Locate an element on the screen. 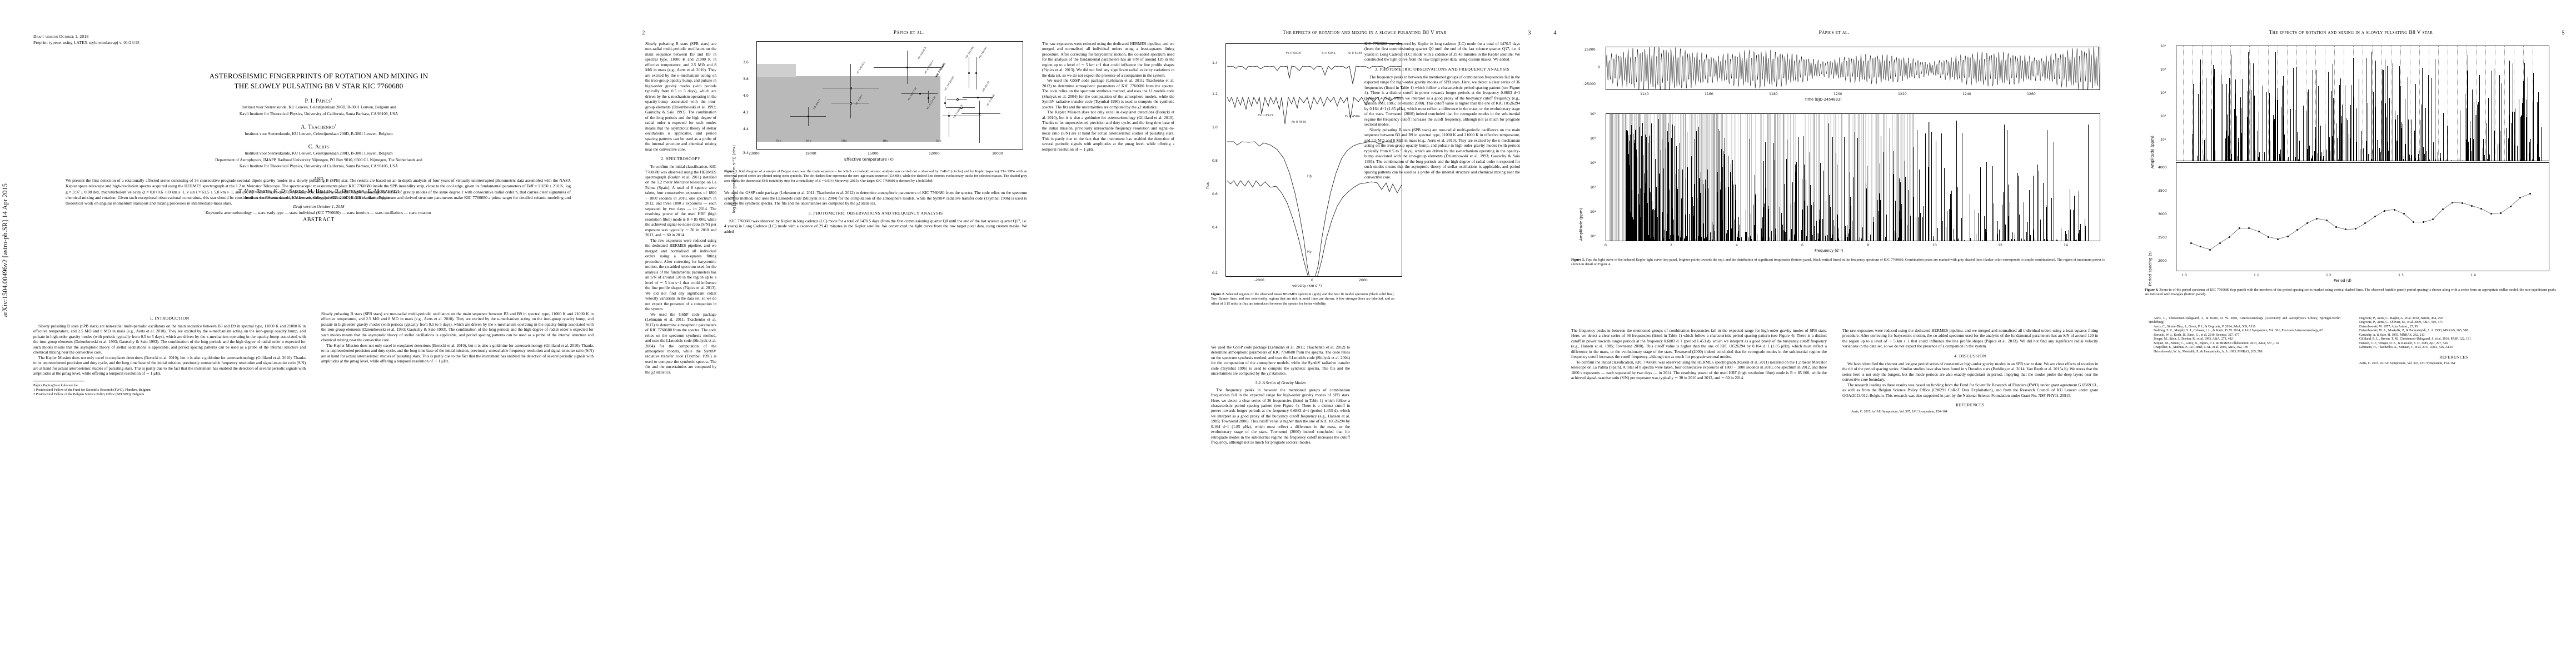 Image resolution: width=2576 pixels, height=667 pixels. section-heading-discussion: 4. DISCUSSION is located at coordinates (1970, 356).